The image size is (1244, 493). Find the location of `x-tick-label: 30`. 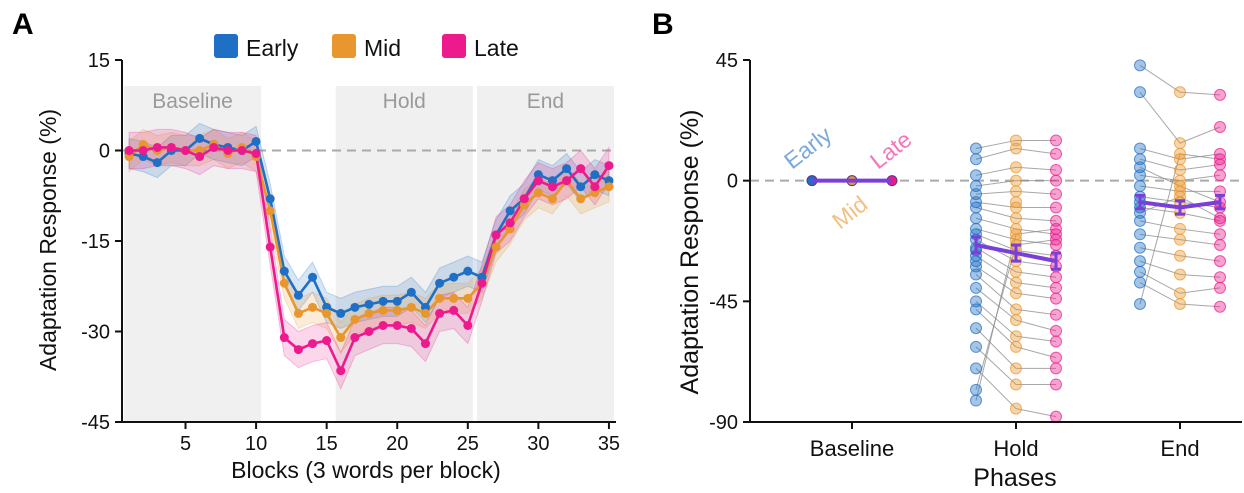

x-tick-label: 30 is located at coordinates (538, 444).